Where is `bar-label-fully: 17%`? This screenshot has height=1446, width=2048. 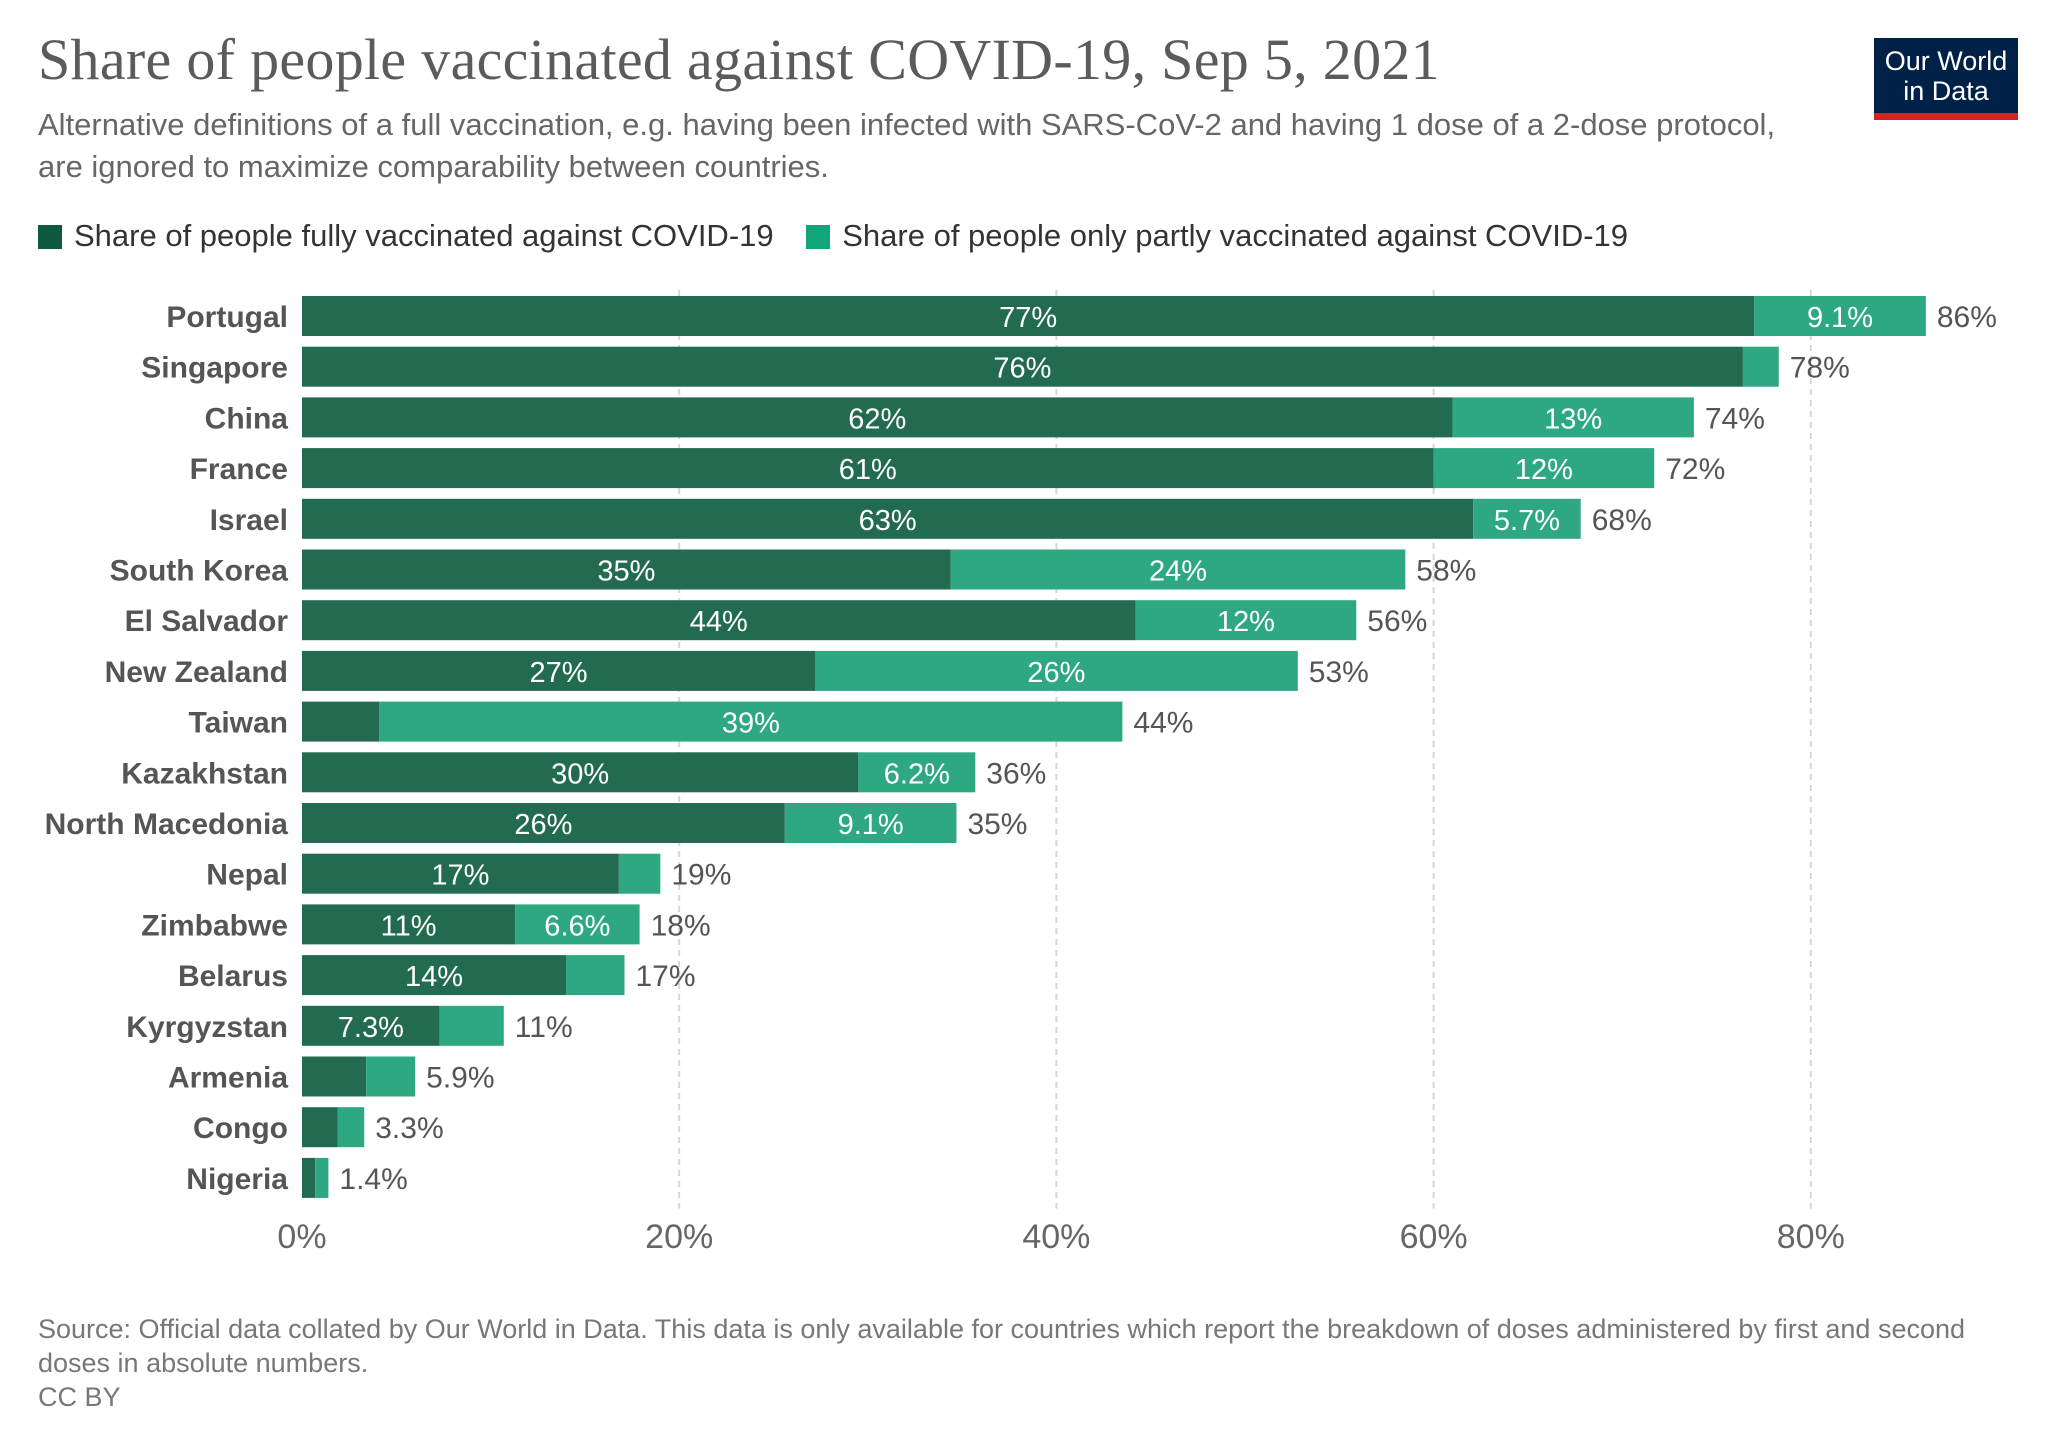 bar-label-fully: 17% is located at coordinates (460, 876).